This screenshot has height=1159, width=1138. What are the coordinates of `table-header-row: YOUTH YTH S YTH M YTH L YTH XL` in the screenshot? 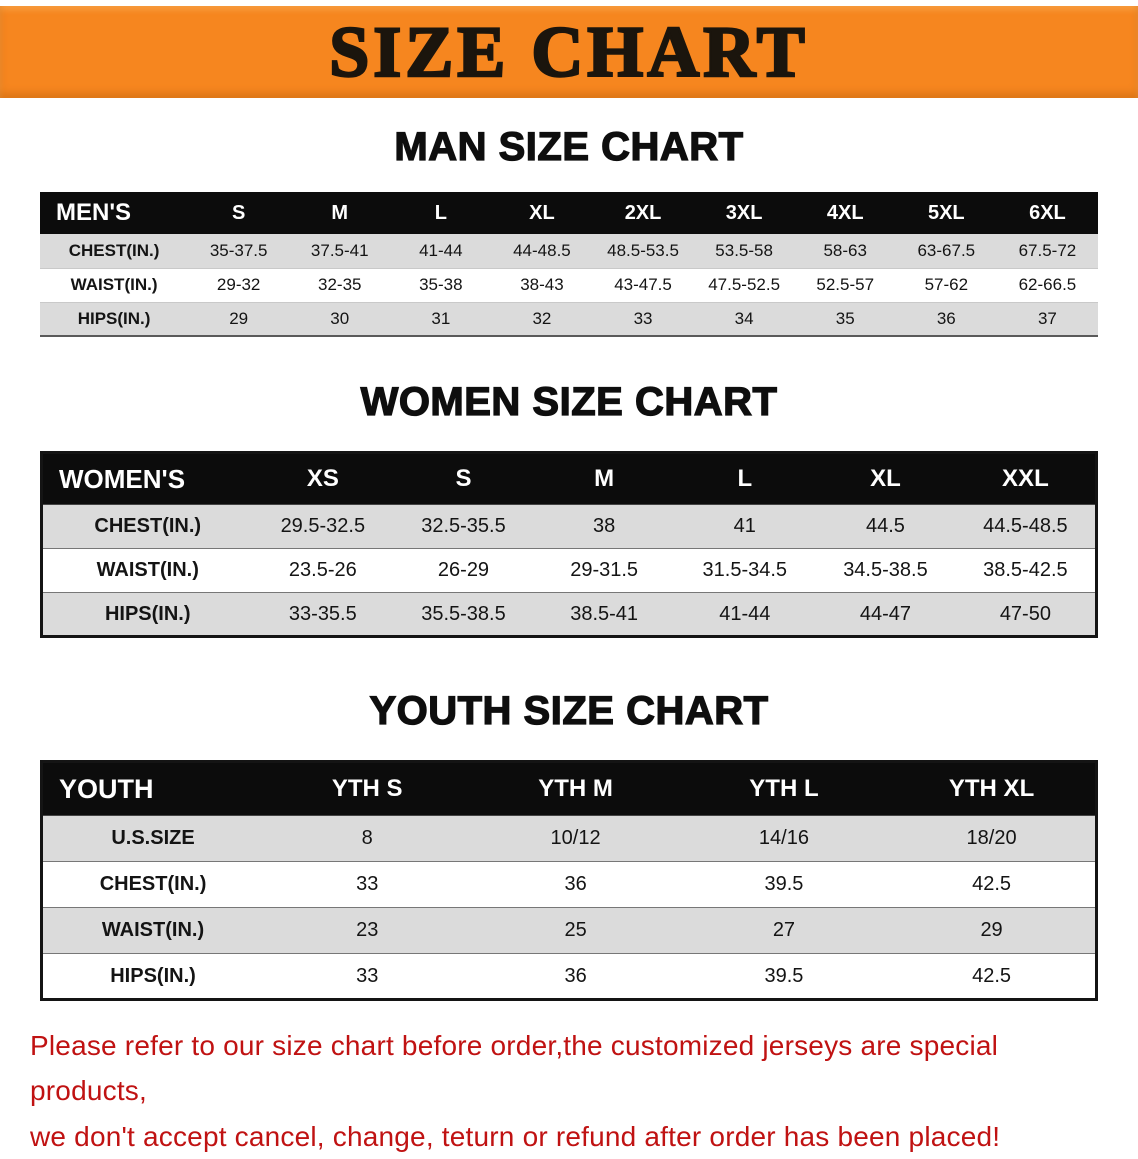 It's located at (569, 788).